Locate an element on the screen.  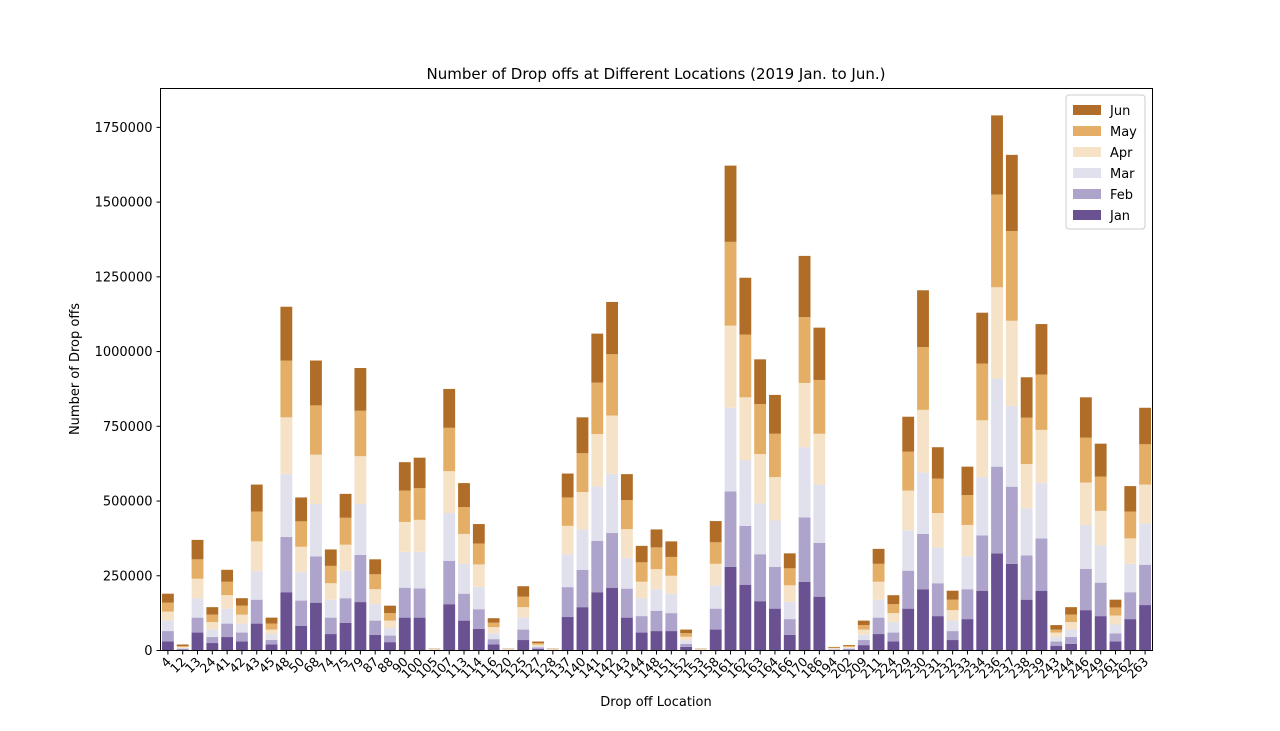
legend-swatch-feb is located at coordinates (1087, 194).